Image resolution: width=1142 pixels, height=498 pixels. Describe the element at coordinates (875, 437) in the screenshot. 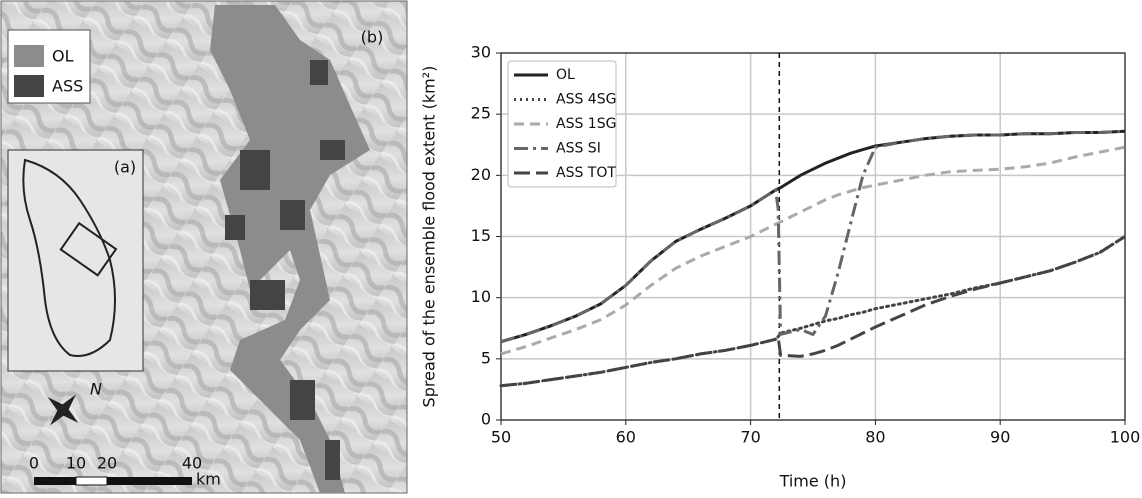

I see `x-tick-label: 80` at that location.